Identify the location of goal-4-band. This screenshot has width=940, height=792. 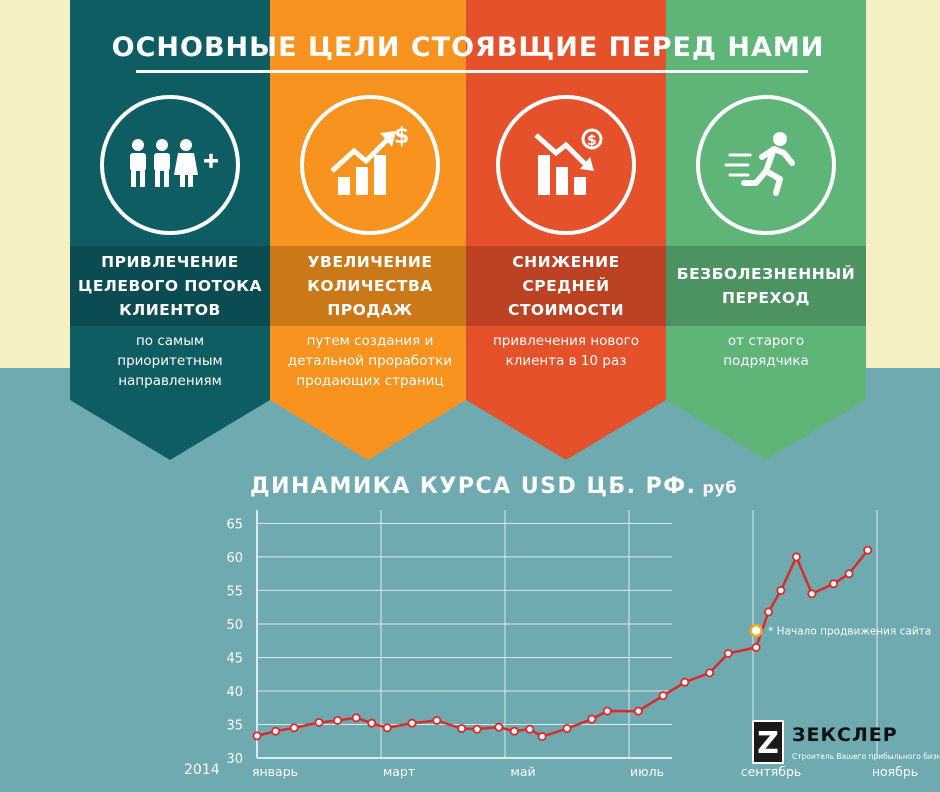
(766, 286).